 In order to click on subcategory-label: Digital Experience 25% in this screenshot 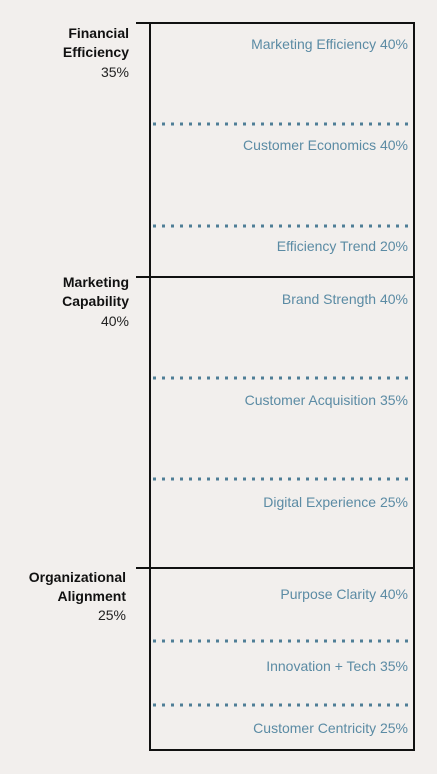, I will do `click(335, 502)`.